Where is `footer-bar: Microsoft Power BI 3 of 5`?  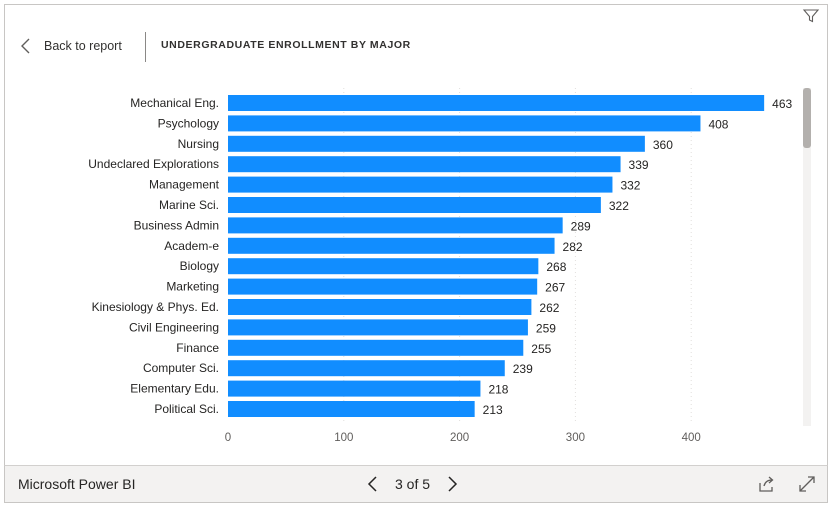 footer-bar: Microsoft Power BI 3 of 5 is located at coordinates (416, 484).